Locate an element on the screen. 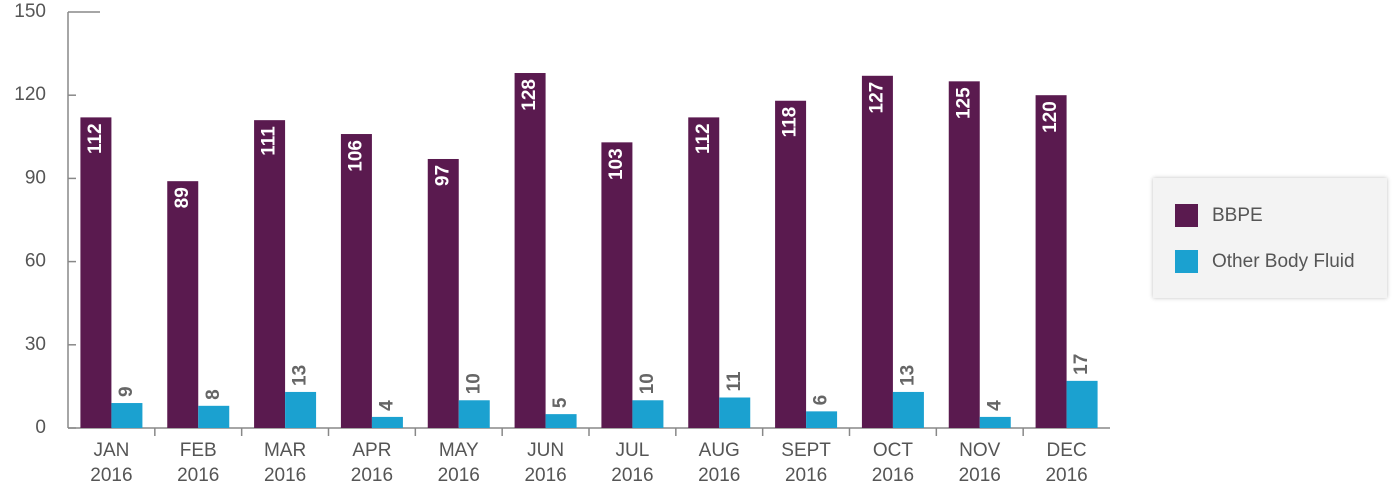  value-label: 5 is located at coordinates (560, 402).